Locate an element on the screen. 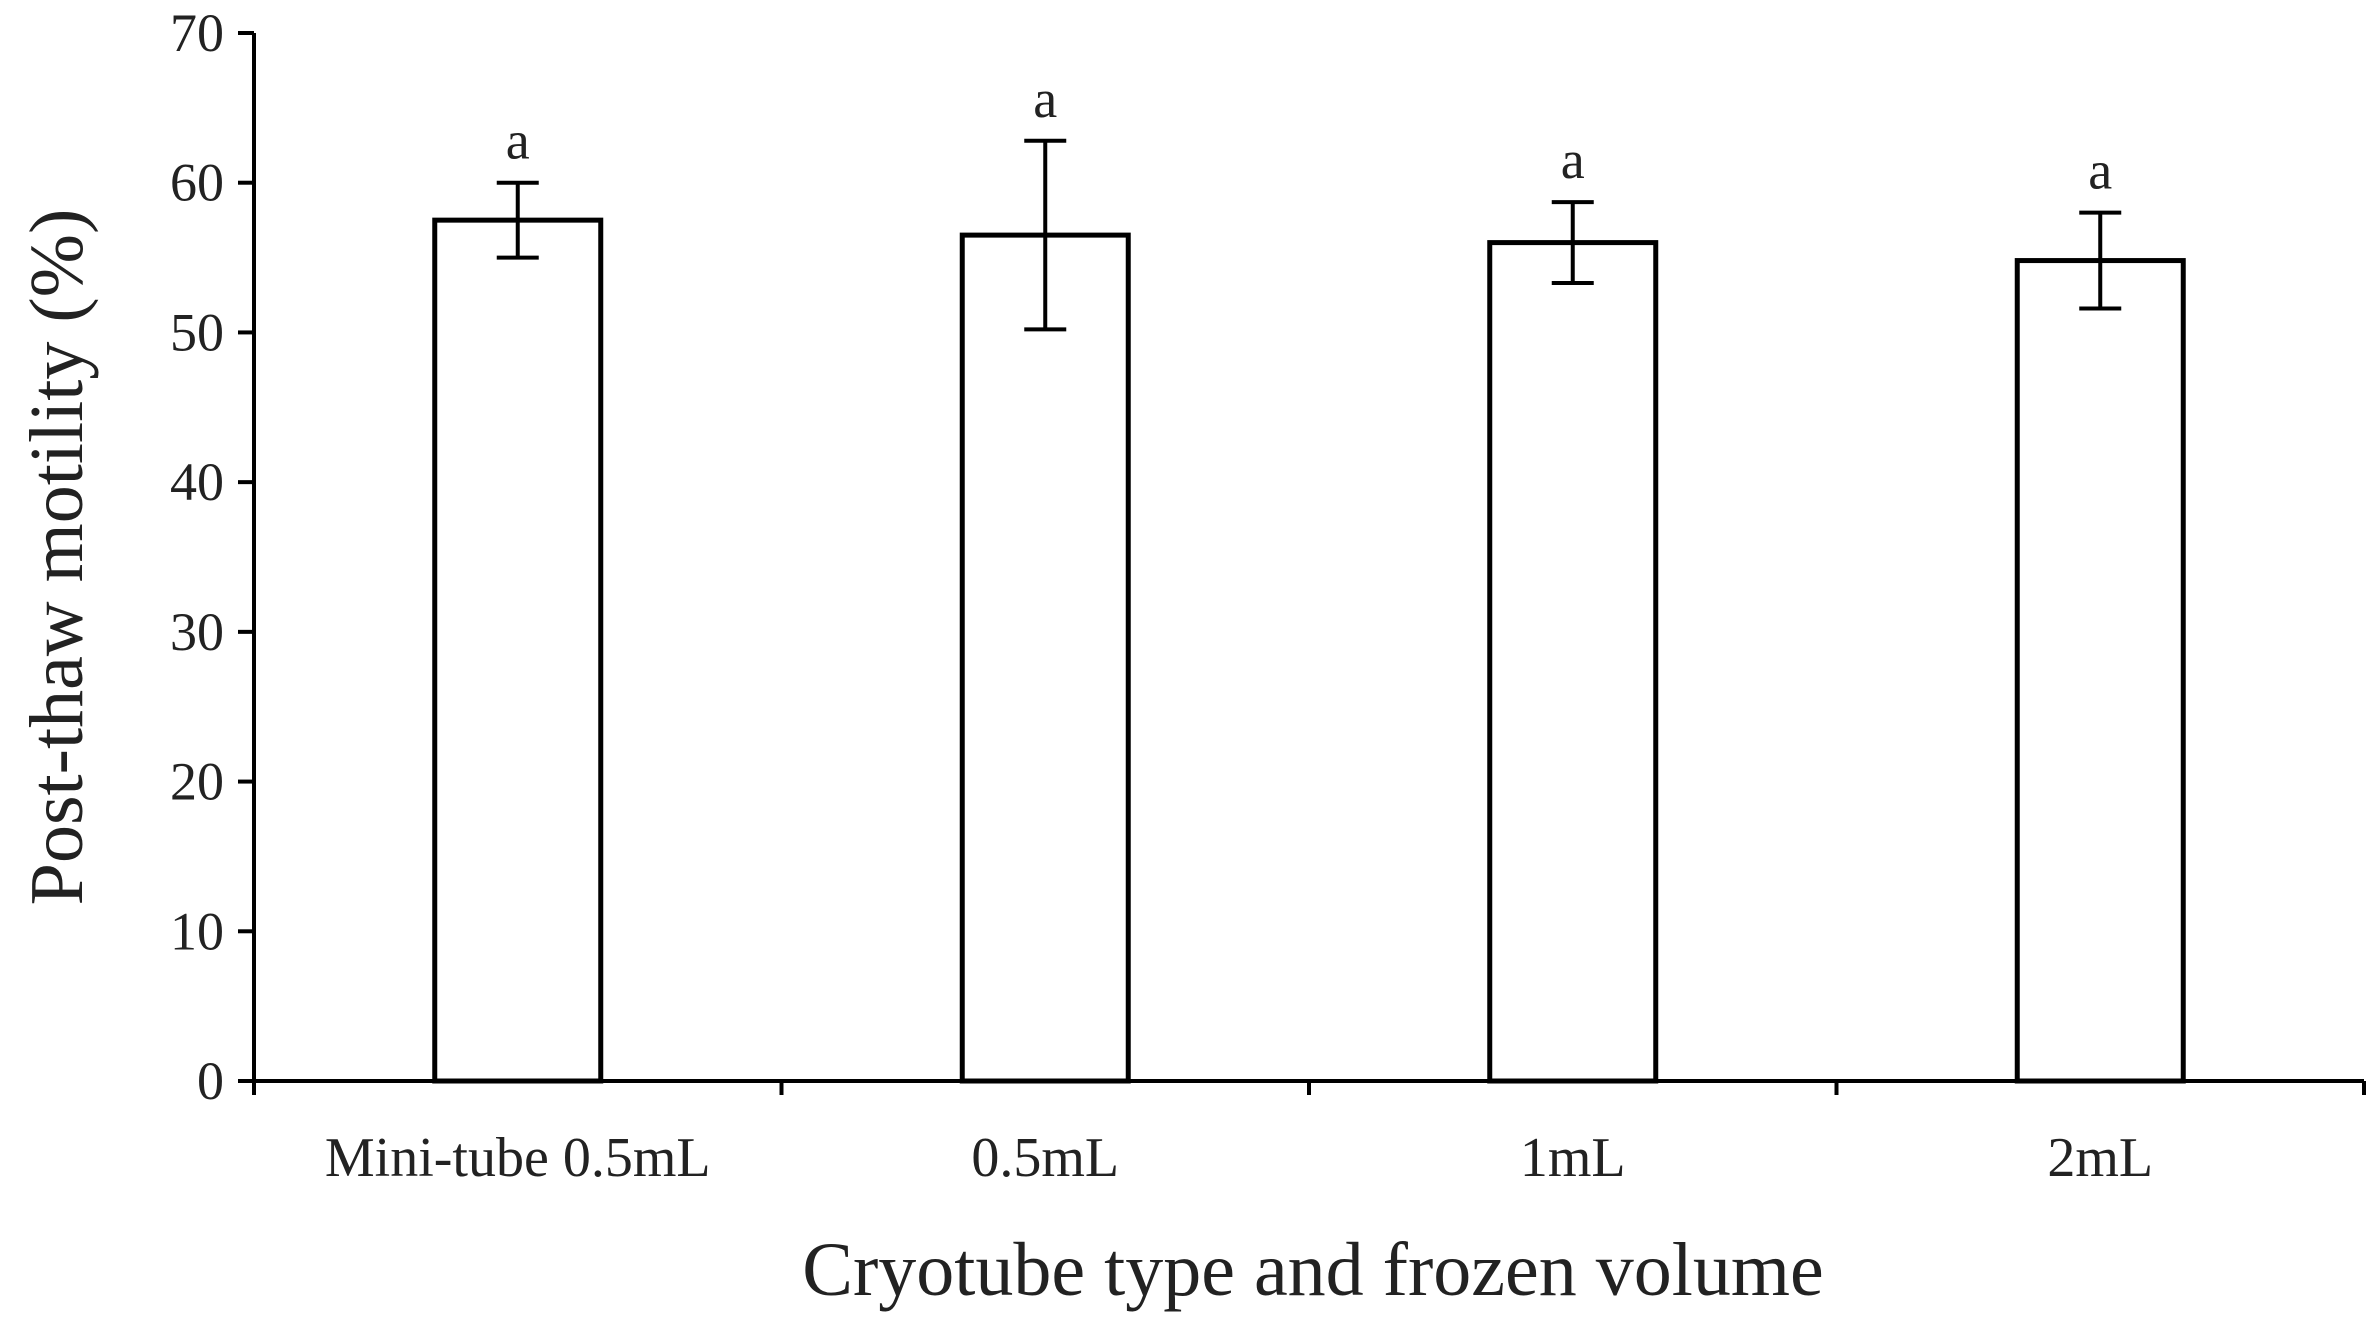  significance-label-3: a is located at coordinates (2100, 171).